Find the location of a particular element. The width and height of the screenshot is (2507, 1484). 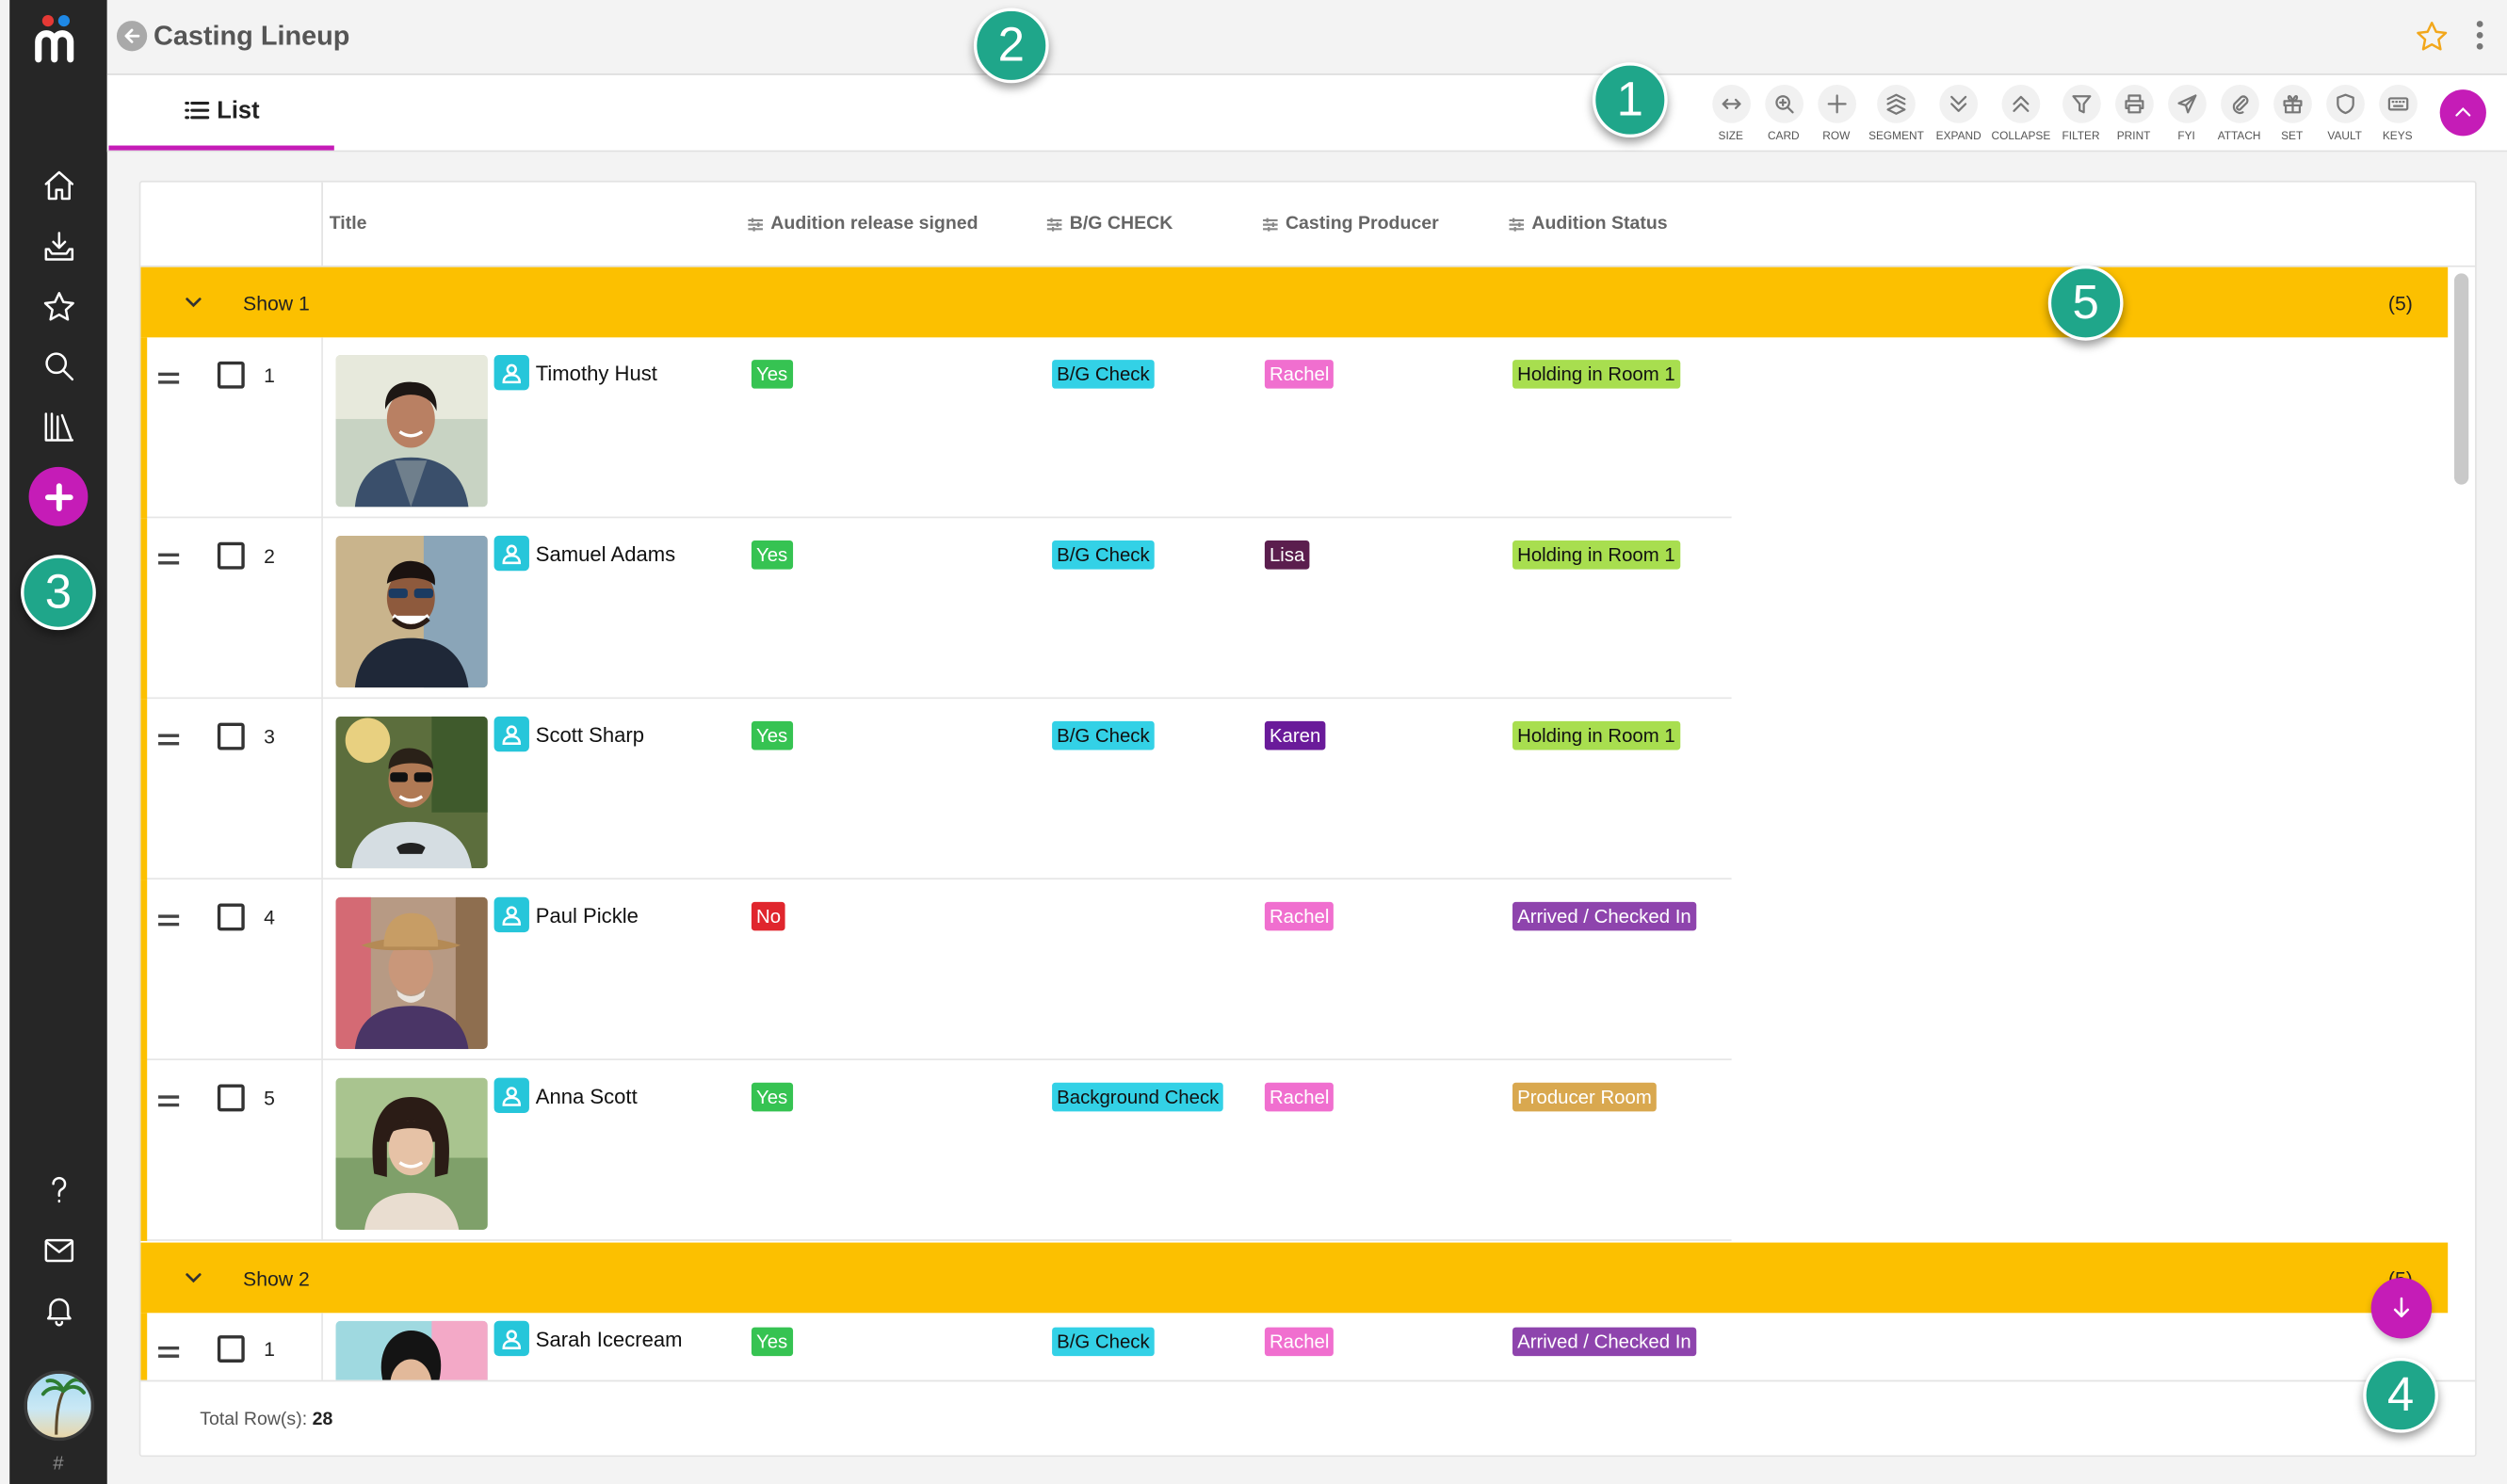

tool-card-button: CARD is located at coordinates (1783, 116).